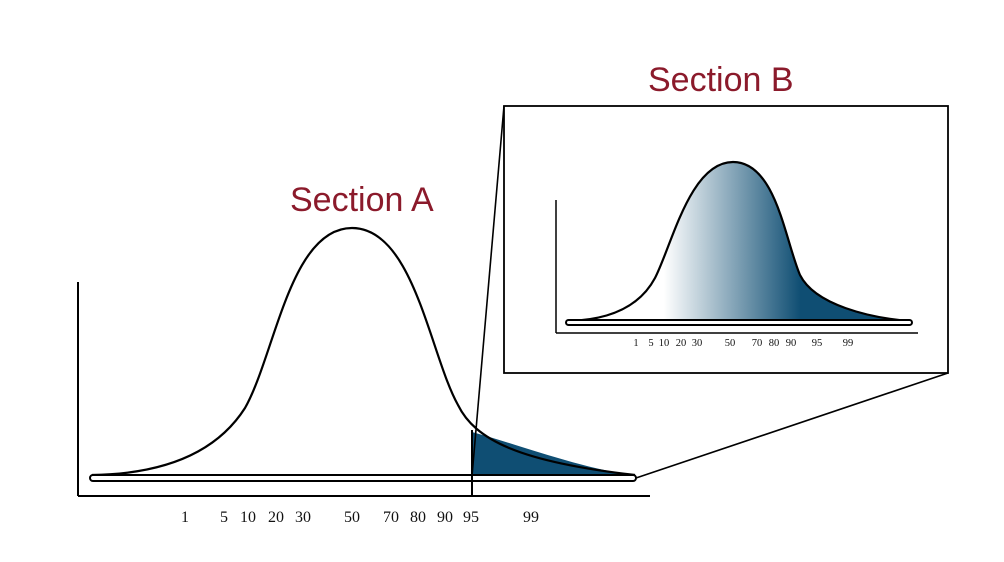 This screenshot has width=1004, height=562. Describe the element at coordinates (817, 343) in the screenshot. I see `section-b-tick-label: 95` at that location.